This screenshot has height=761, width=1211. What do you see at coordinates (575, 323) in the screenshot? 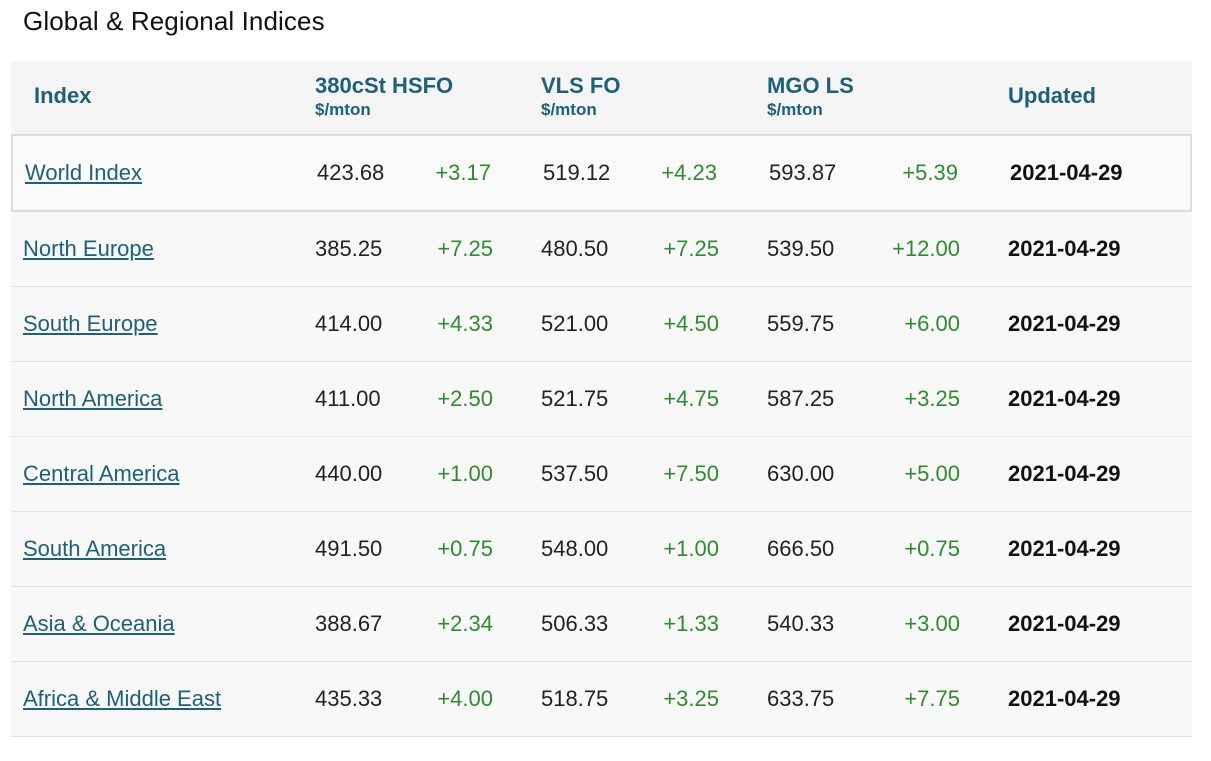
I see `vlsfo-price: 521.00` at bounding box center [575, 323].